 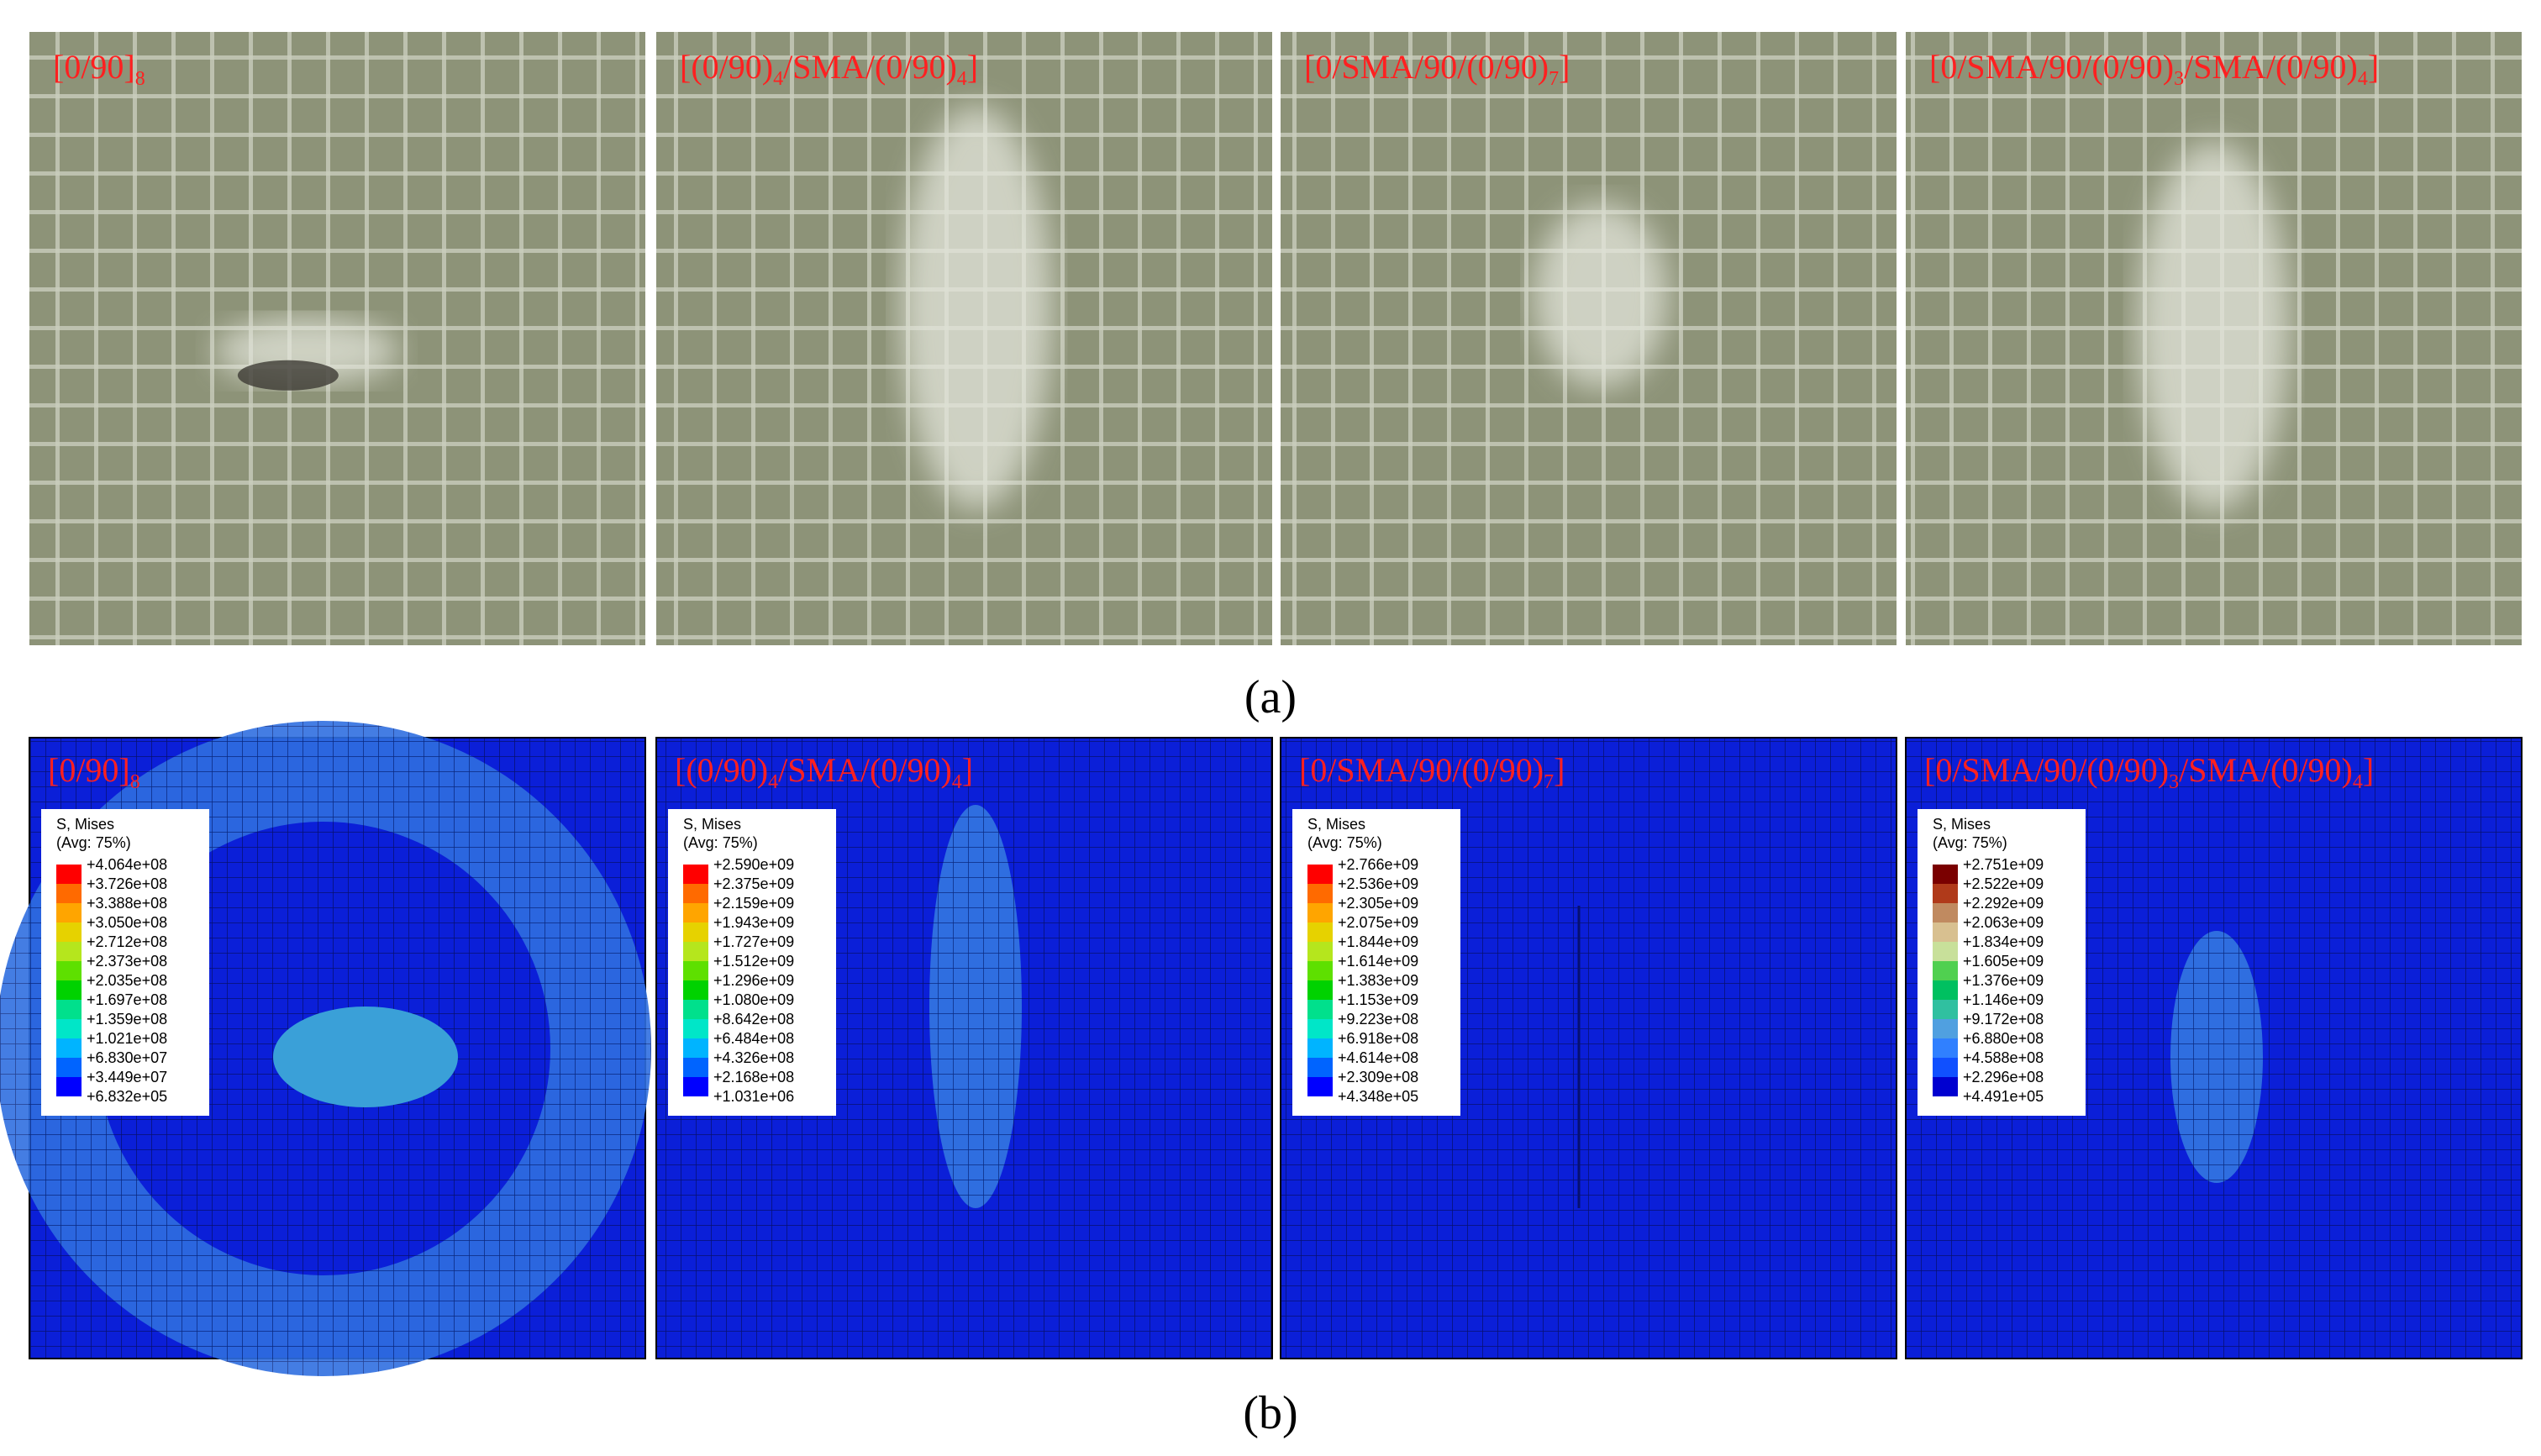 What do you see at coordinates (127, 904) in the screenshot?
I see `legend-value: +3.388e+08` at bounding box center [127, 904].